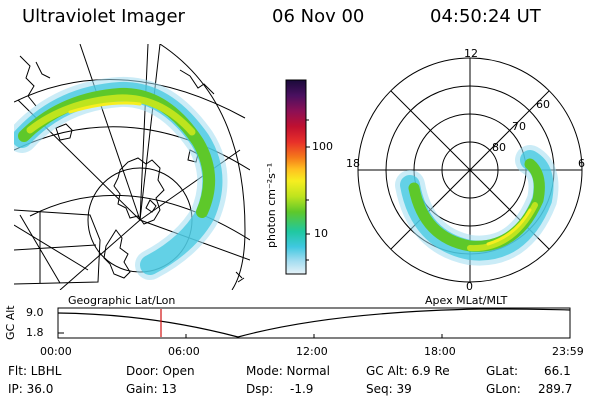 This screenshot has height=400, width=600. I want to click on time-label: 04:50:24 UT, so click(485, 16).